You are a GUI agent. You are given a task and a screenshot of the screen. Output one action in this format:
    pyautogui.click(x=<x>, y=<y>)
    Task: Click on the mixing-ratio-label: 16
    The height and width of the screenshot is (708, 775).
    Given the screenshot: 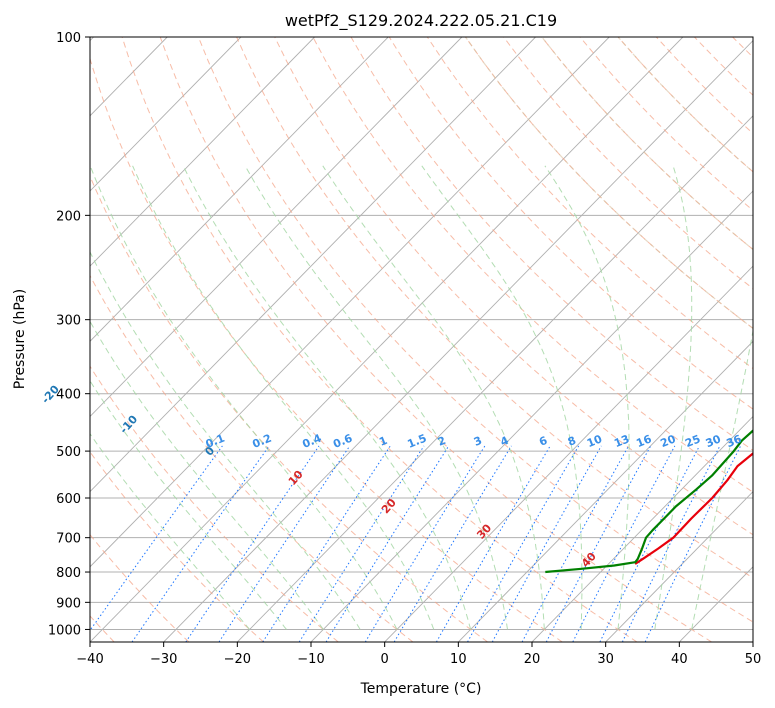 What is the action you would take?
    pyautogui.click(x=643, y=441)
    